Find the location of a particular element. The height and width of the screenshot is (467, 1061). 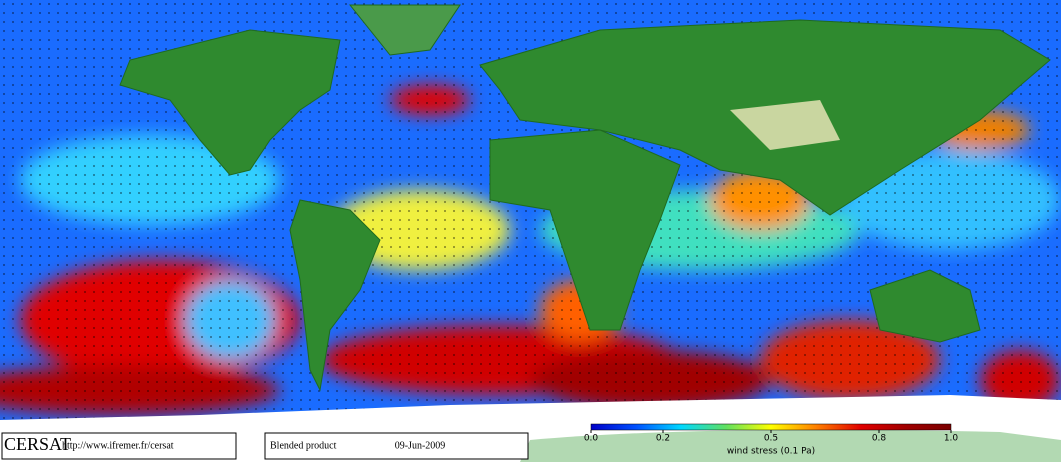

tick-label: 0.0 is located at coordinates (591, 439).